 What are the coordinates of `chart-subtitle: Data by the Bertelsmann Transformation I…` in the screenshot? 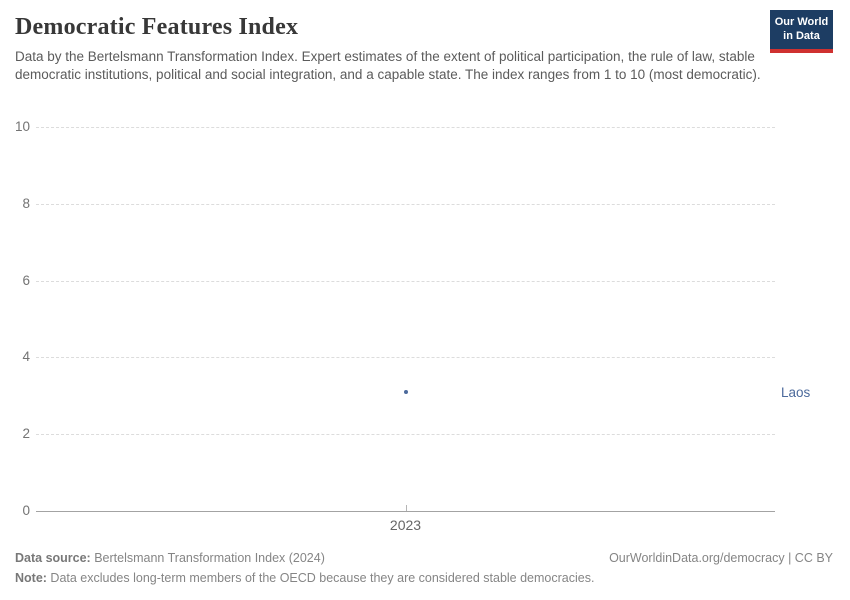 It's located at (388, 66).